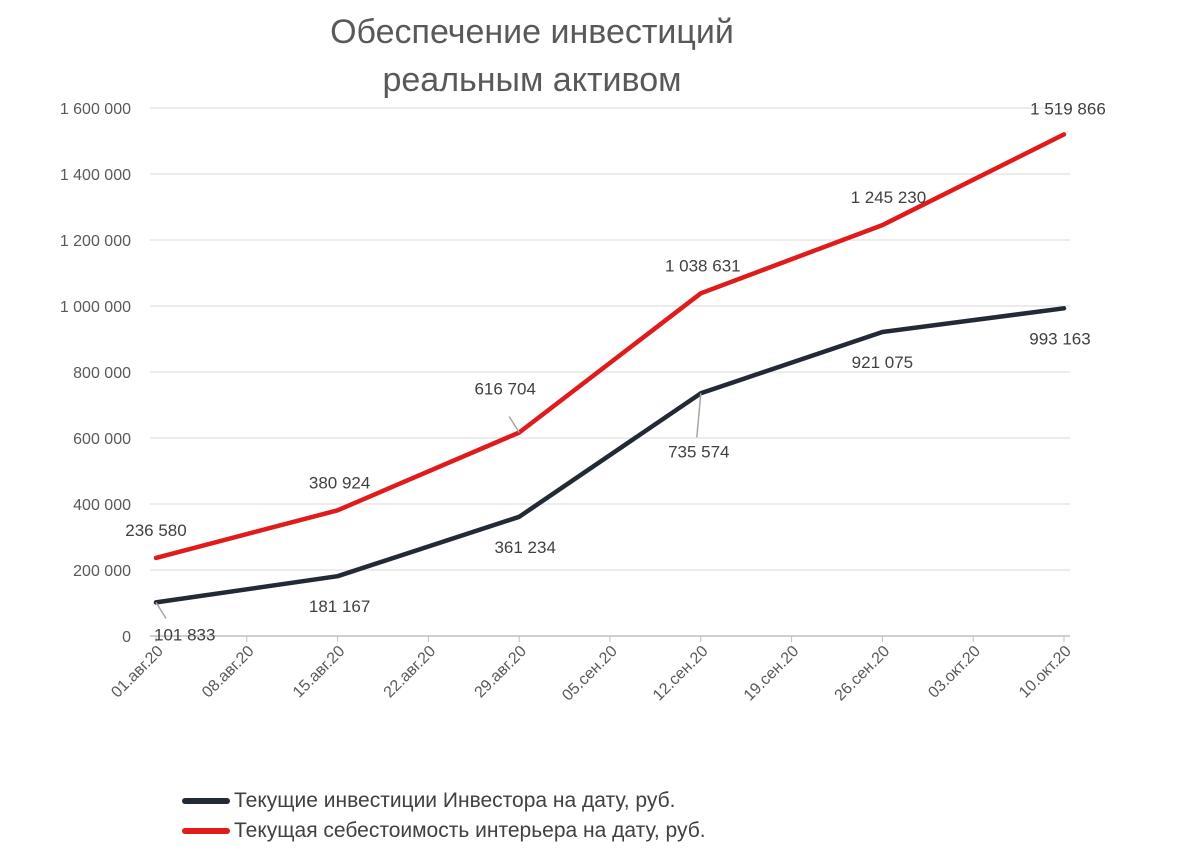 Image resolution: width=1180 pixels, height=861 pixels. Describe the element at coordinates (524, 547) in the screenshot. I see `data-label-0-2: 361 234` at that location.